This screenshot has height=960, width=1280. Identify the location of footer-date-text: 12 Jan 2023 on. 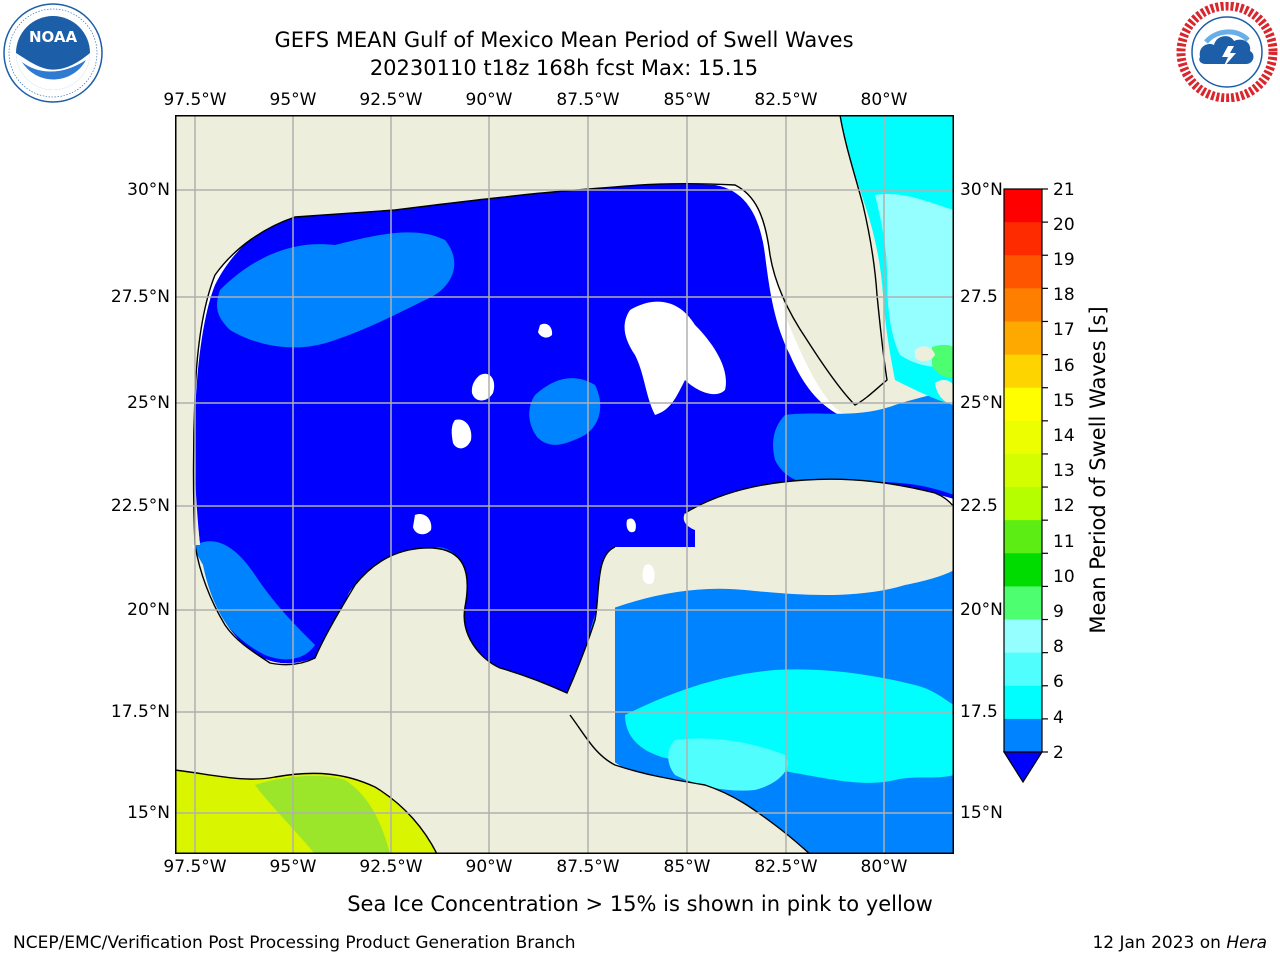
(1159, 943).